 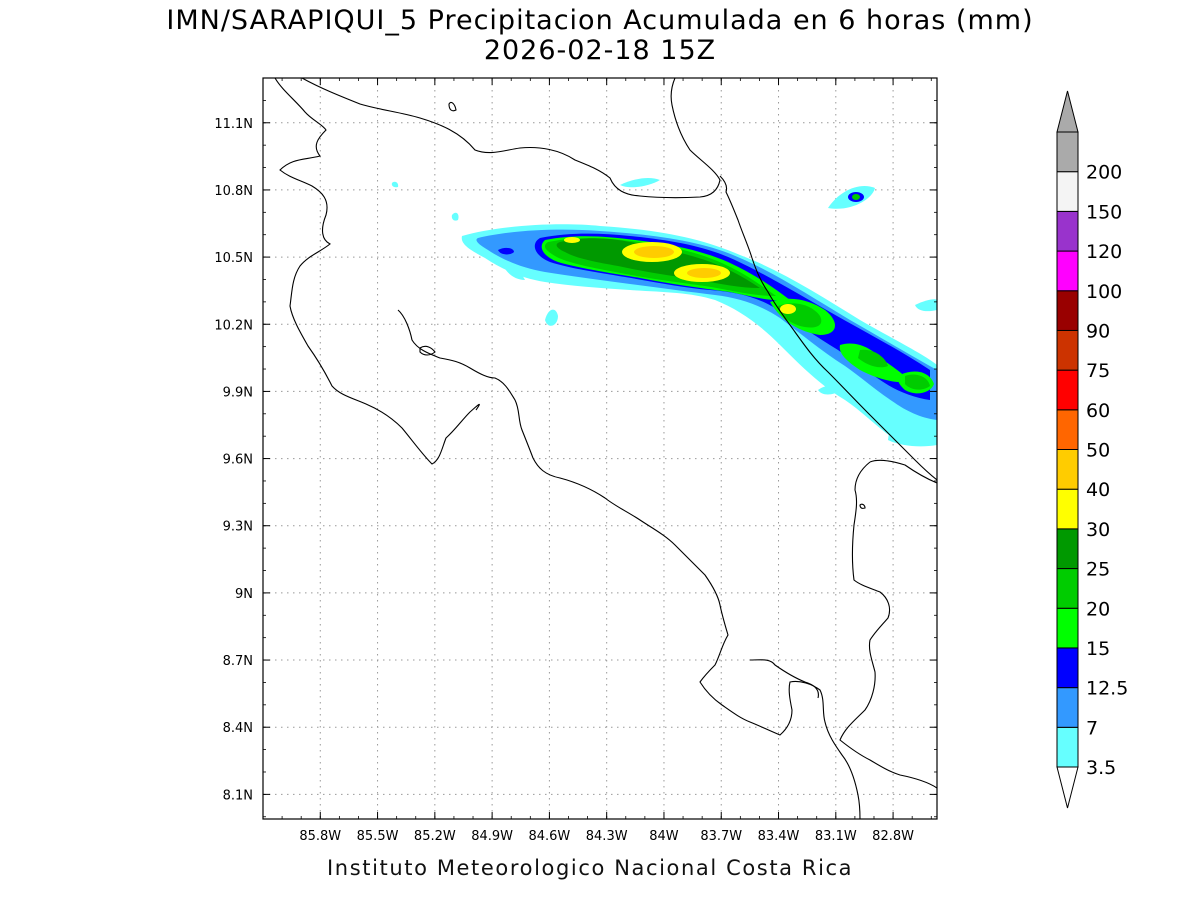 I want to click on precipitation-field, so click(x=664, y=312).